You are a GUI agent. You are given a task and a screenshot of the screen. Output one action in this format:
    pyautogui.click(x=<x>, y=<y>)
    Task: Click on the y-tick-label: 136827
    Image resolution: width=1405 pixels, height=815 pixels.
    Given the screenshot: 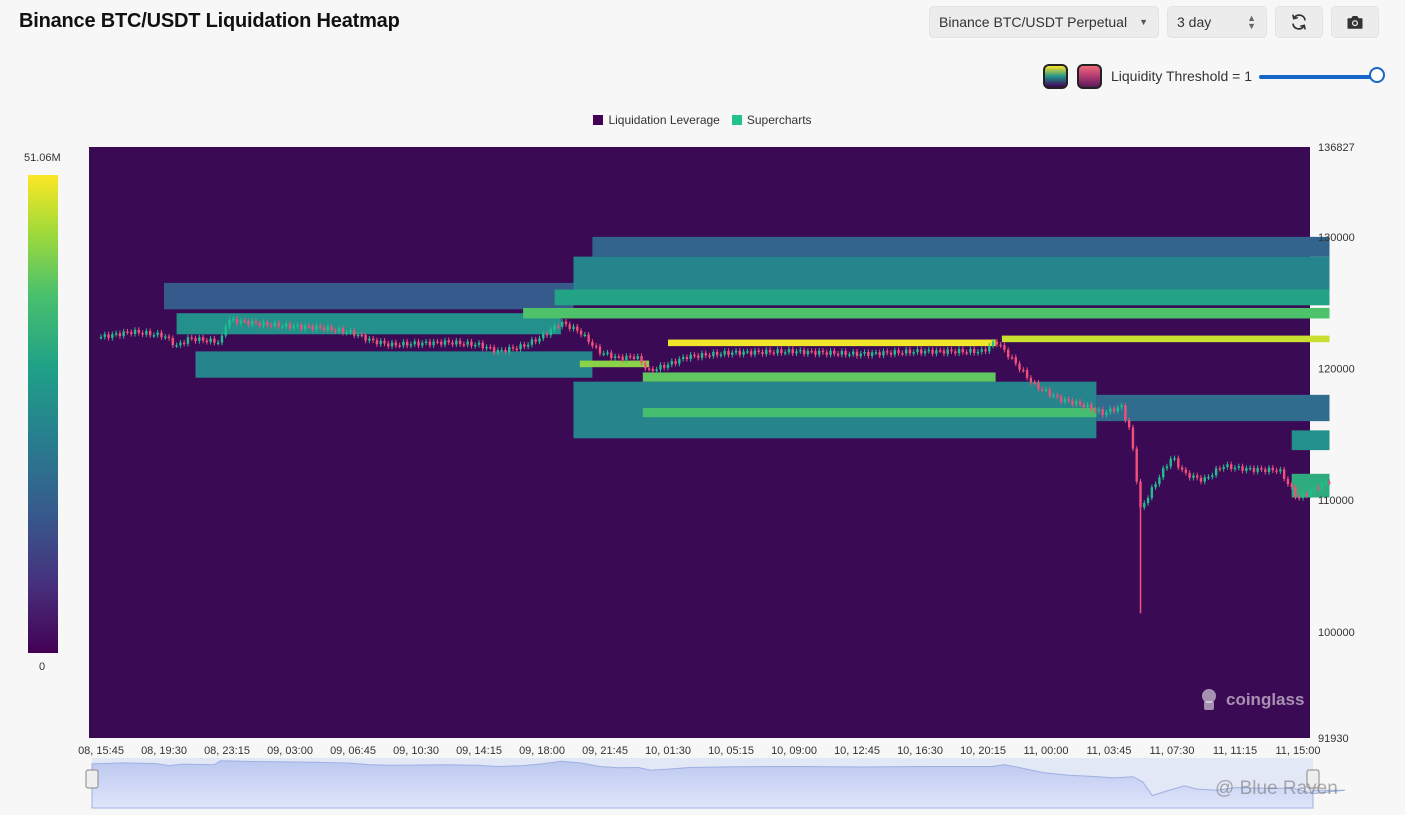 What is the action you would take?
    pyautogui.click(x=1336, y=148)
    